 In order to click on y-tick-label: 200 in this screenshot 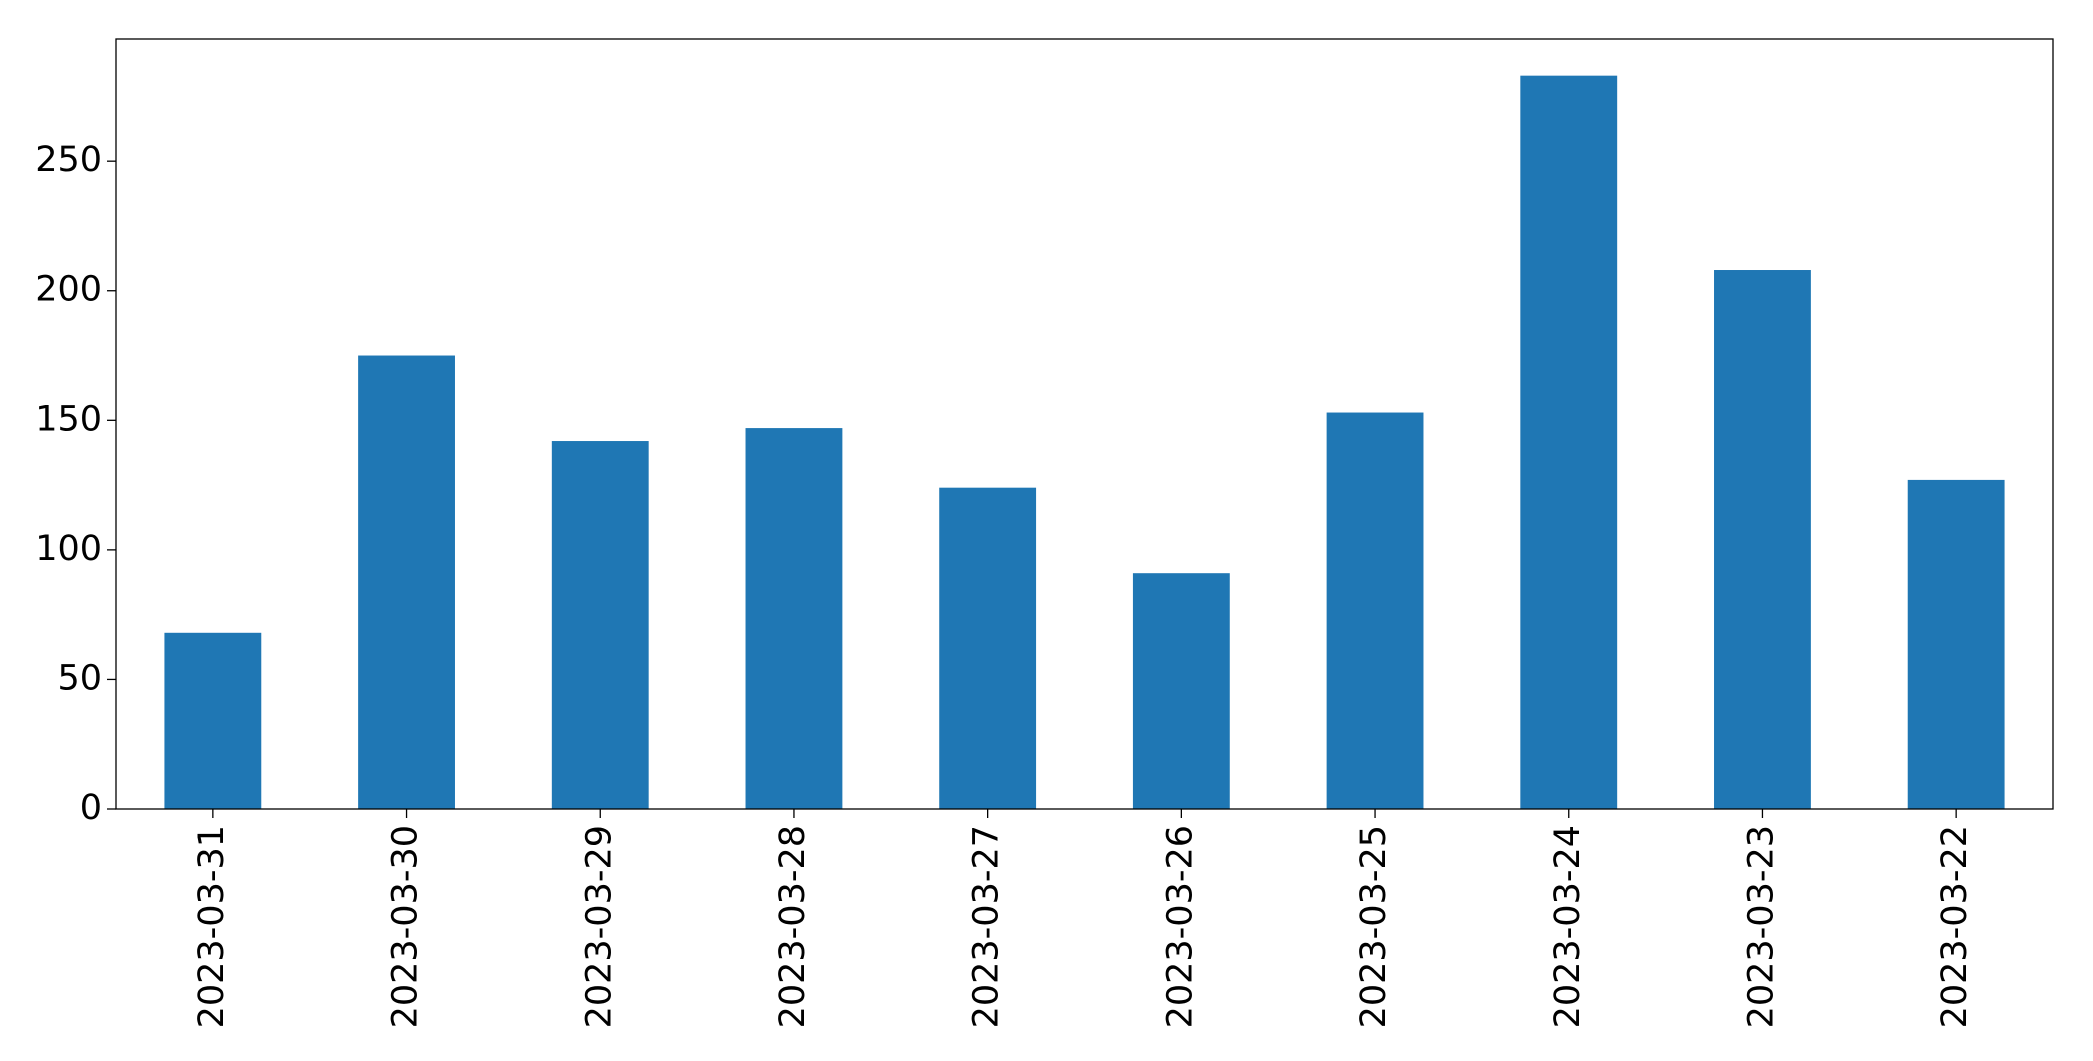, I will do `click(68, 290)`.